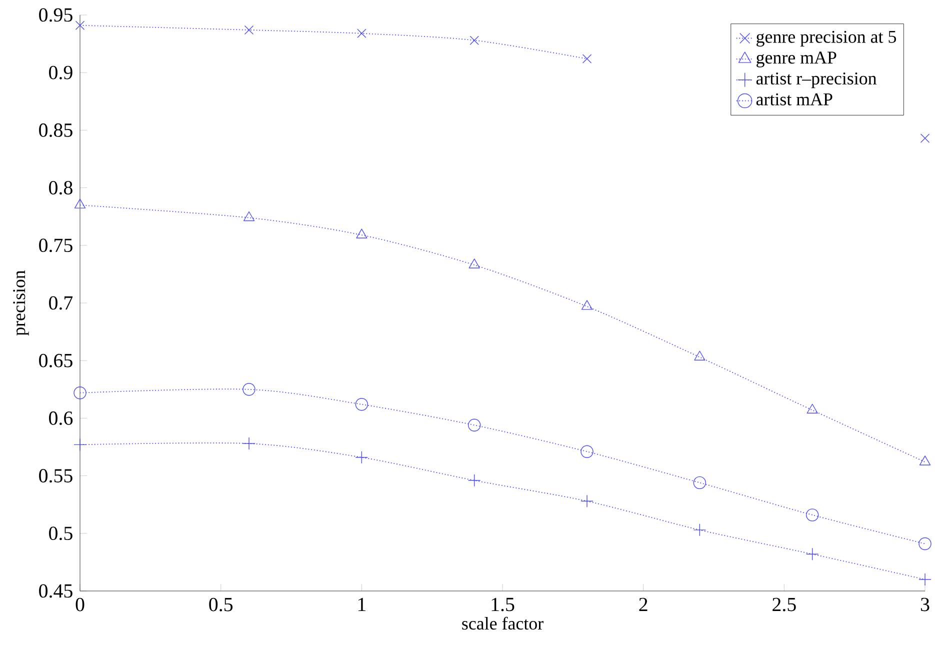 The width and height of the screenshot is (935, 666). What do you see at coordinates (61, 303) in the screenshot?
I see `y-tick-label: 0.7` at bounding box center [61, 303].